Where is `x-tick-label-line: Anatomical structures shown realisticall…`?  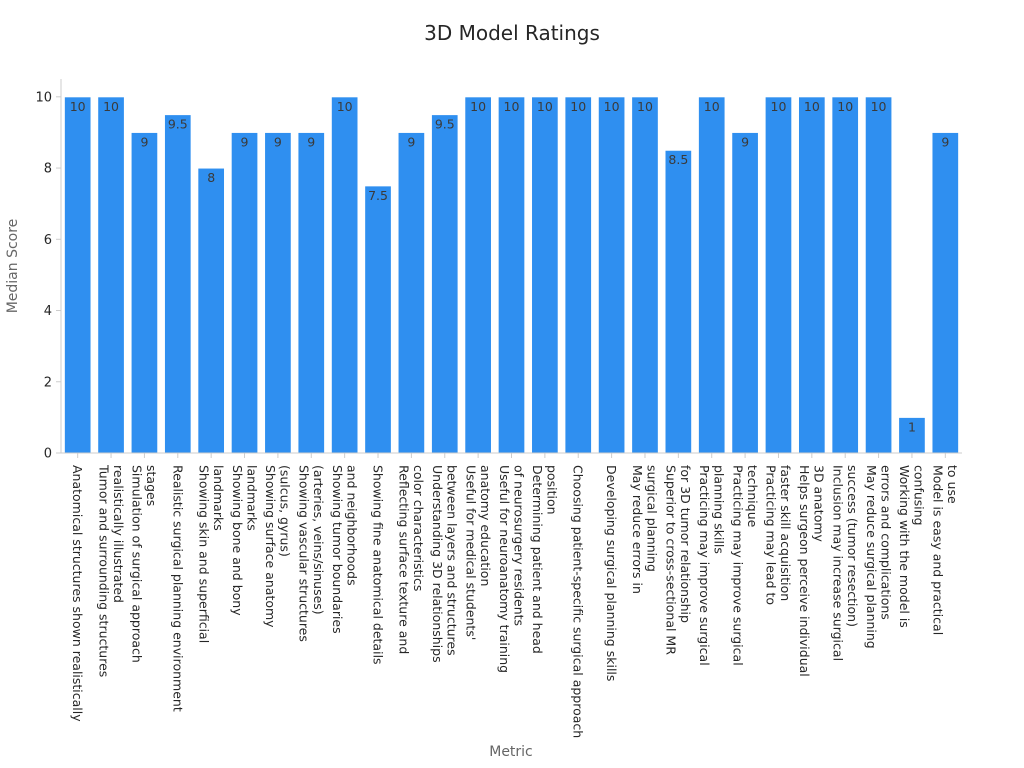
x-tick-label-line: Anatomical structures shown realisticall… is located at coordinates (77, 593).